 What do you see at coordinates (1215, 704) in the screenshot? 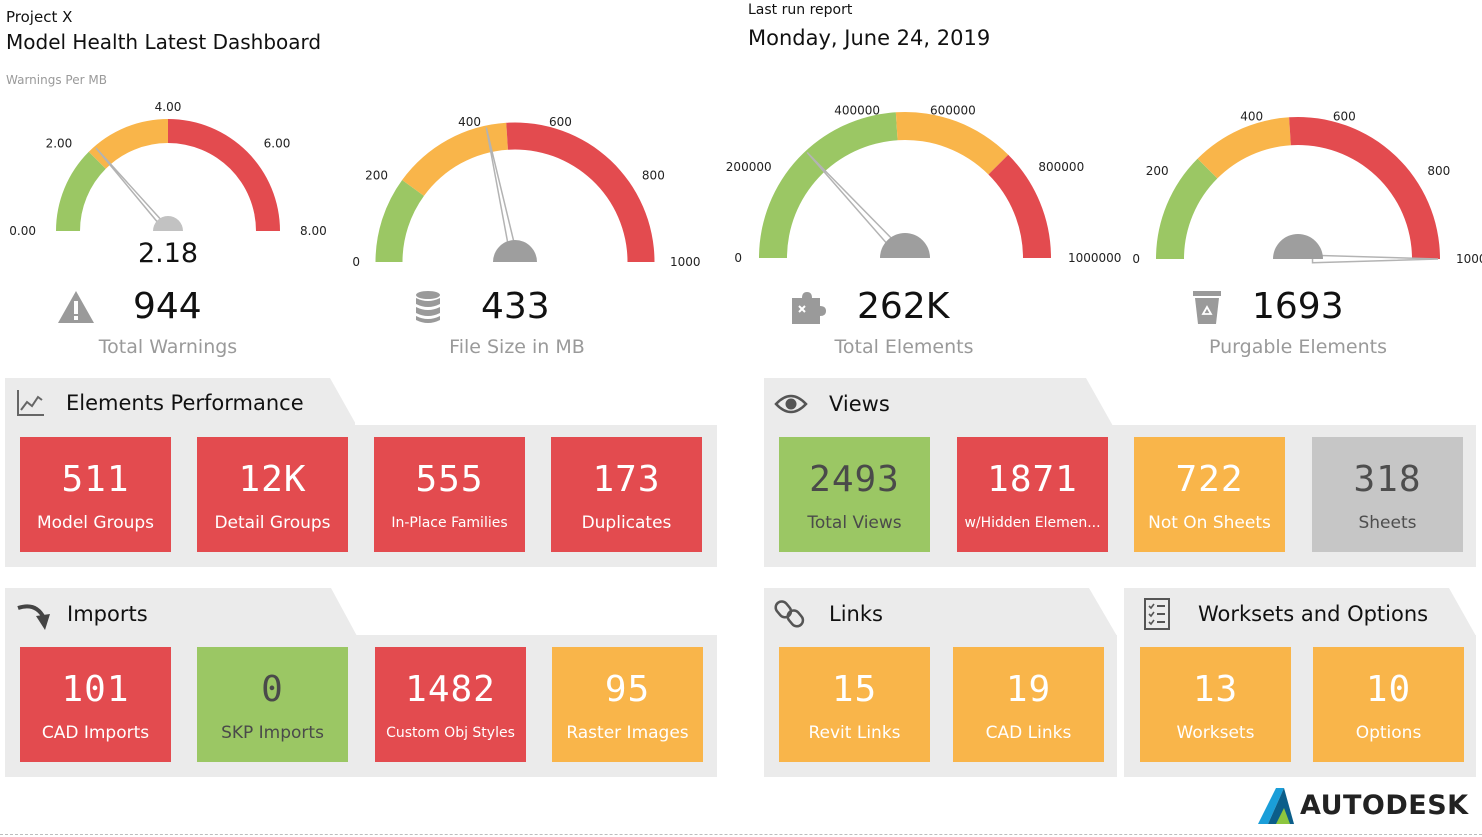
I see `tile-worksets-0: 13 Worksets` at bounding box center [1215, 704].